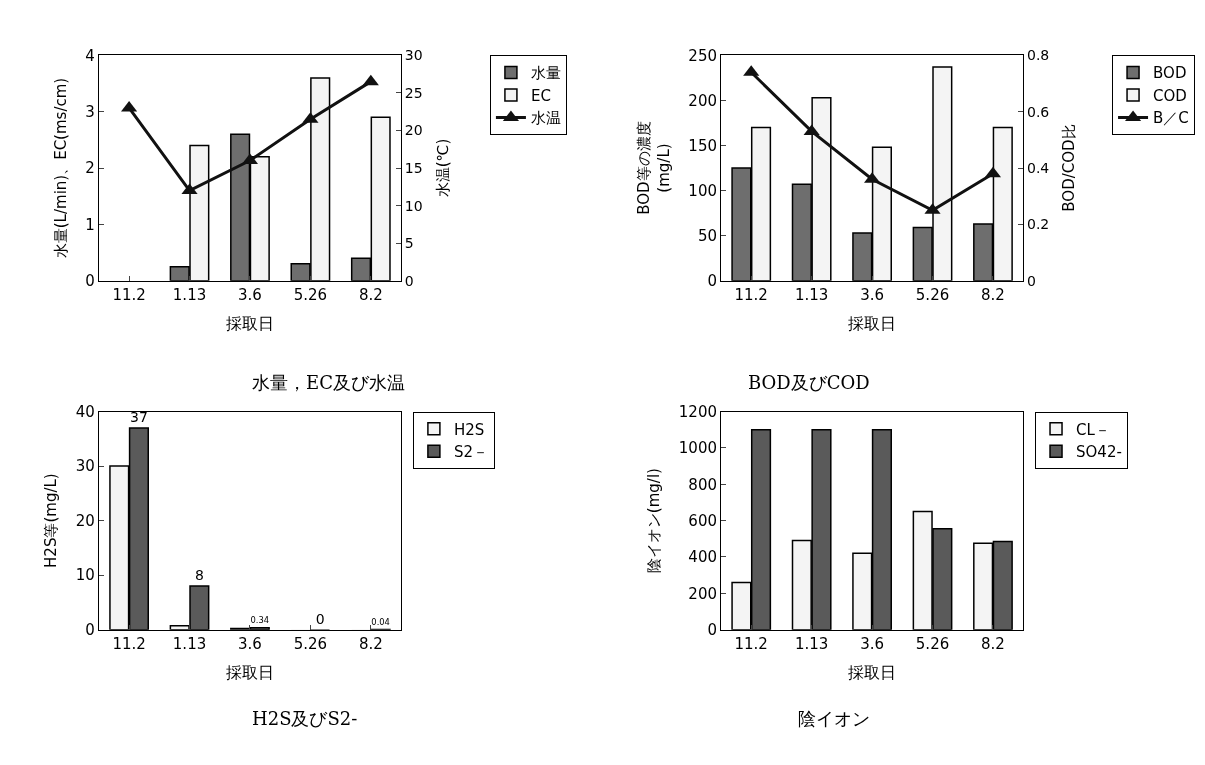  I want to click on y-axis-title: H2S等(mg/L), so click(51, 520).